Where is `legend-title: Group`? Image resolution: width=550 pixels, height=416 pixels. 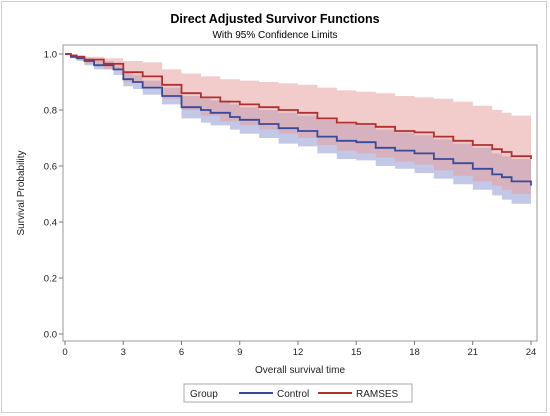
legend-title: Group is located at coordinates (204, 394).